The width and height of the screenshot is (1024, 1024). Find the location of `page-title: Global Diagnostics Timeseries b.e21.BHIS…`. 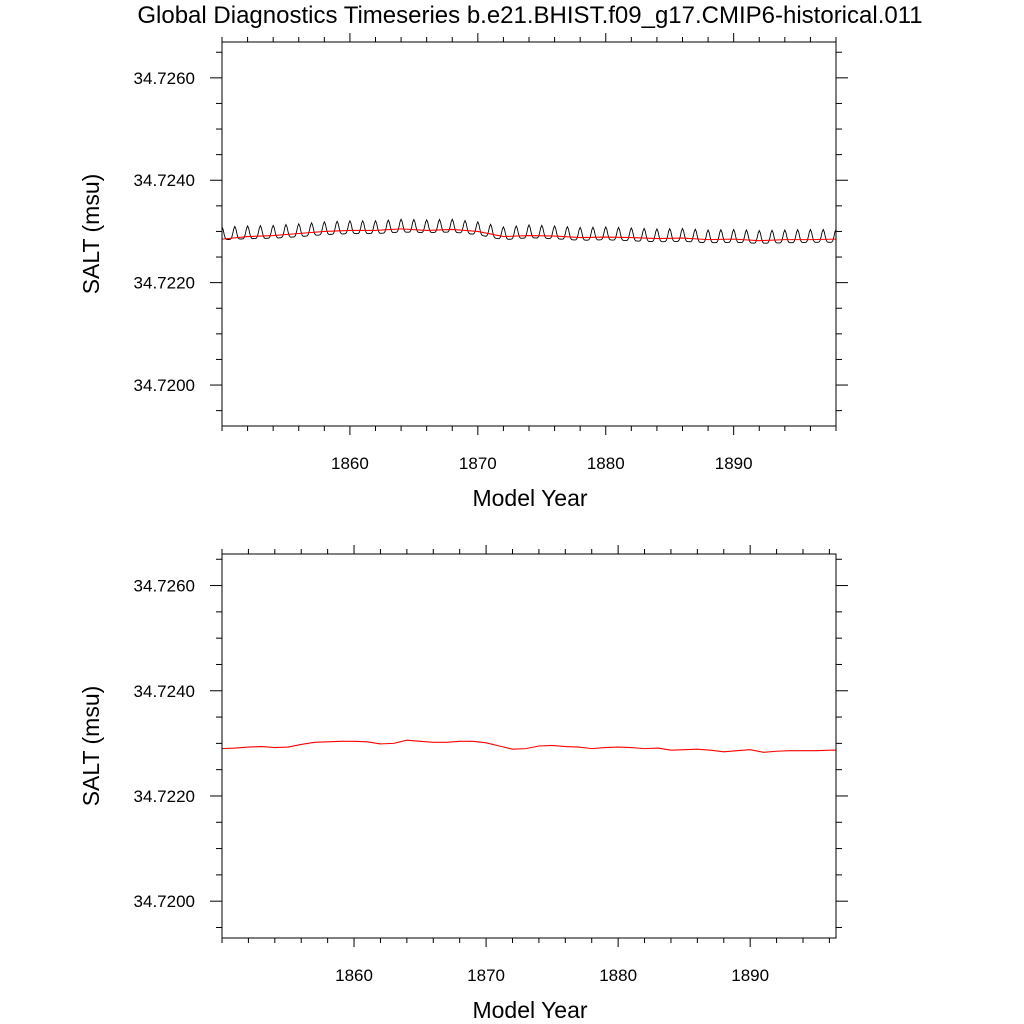

page-title: Global Diagnostics Timeseries b.e21.BHIS… is located at coordinates (530, 15).